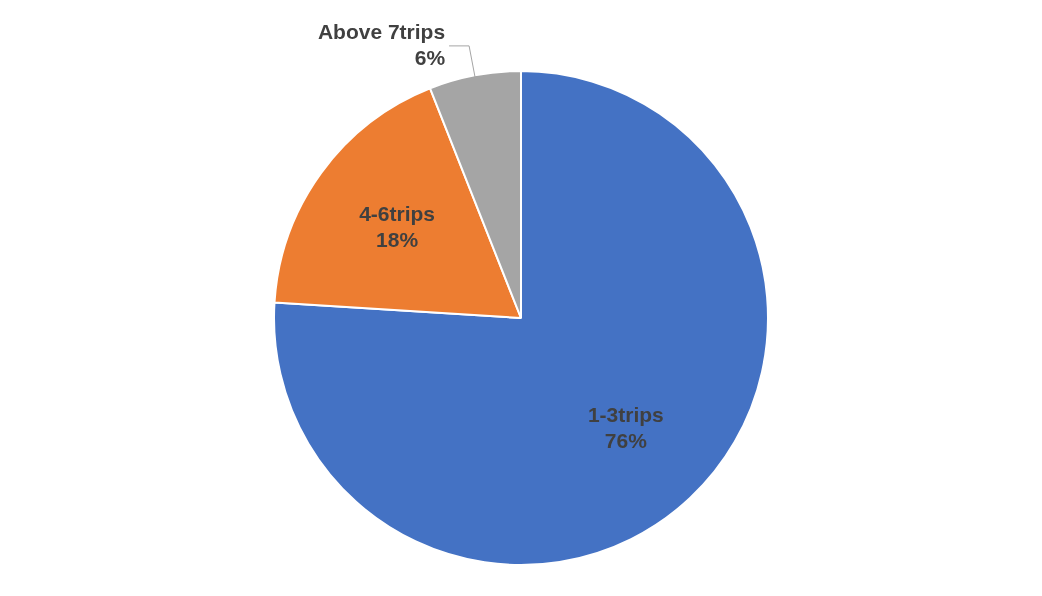 The image size is (1042, 596). Describe the element at coordinates (381, 31) in the screenshot. I see `slice-label: Above 7trips` at that location.